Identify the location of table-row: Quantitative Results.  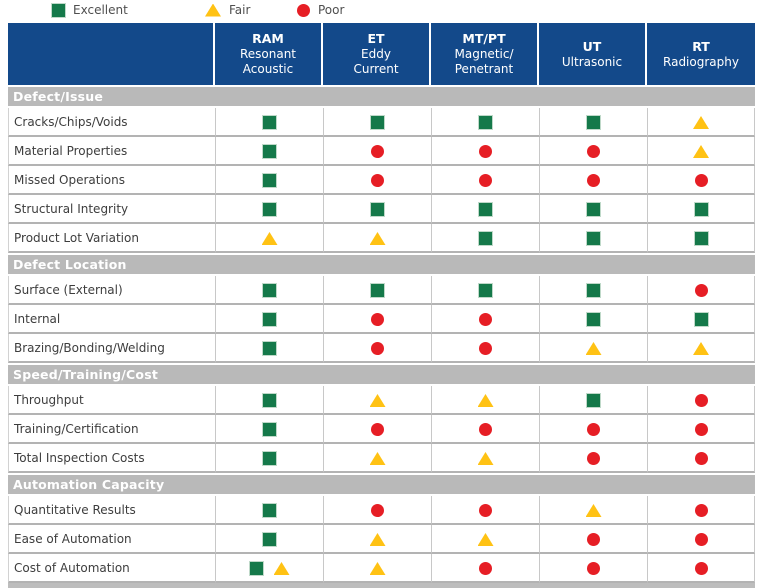
(381, 510).